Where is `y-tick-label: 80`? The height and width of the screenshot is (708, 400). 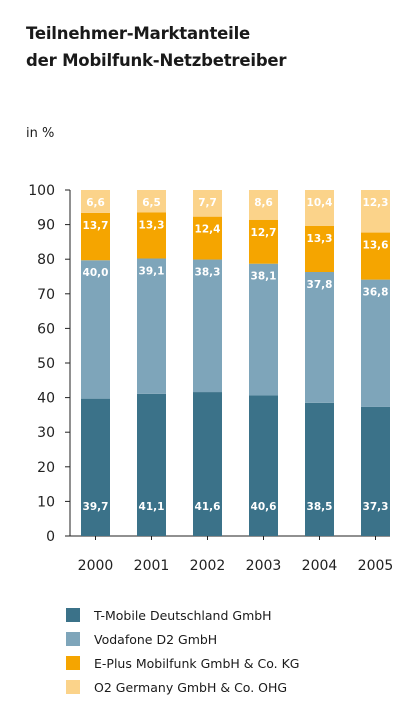 y-tick-label: 80 is located at coordinates (46, 260).